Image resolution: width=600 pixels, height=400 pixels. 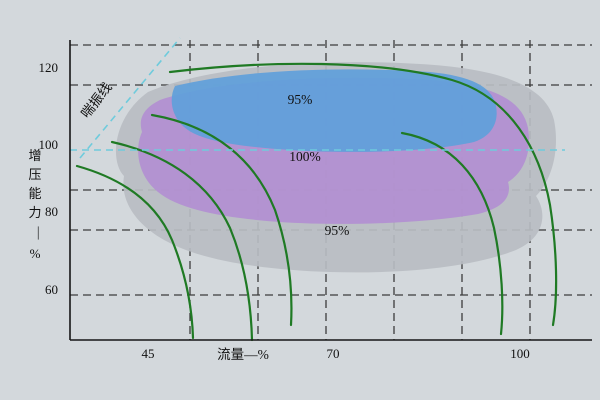 What do you see at coordinates (35, 253) in the screenshot?
I see `y-axis-title-percent: %` at bounding box center [35, 253].